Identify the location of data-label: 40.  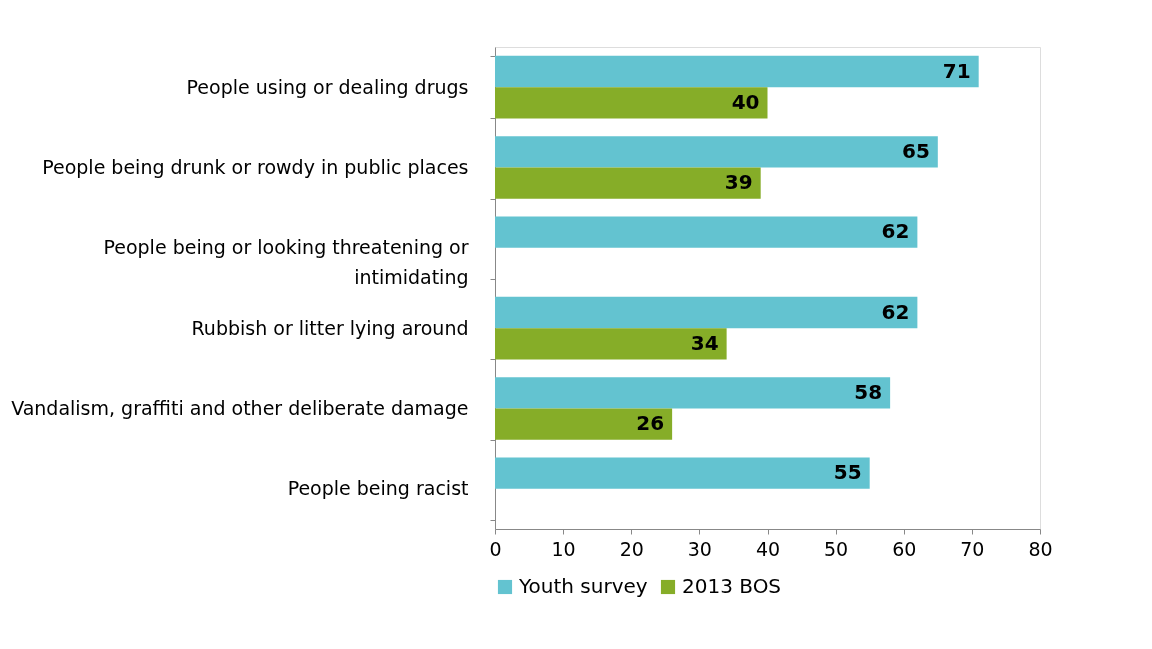
(745, 101).